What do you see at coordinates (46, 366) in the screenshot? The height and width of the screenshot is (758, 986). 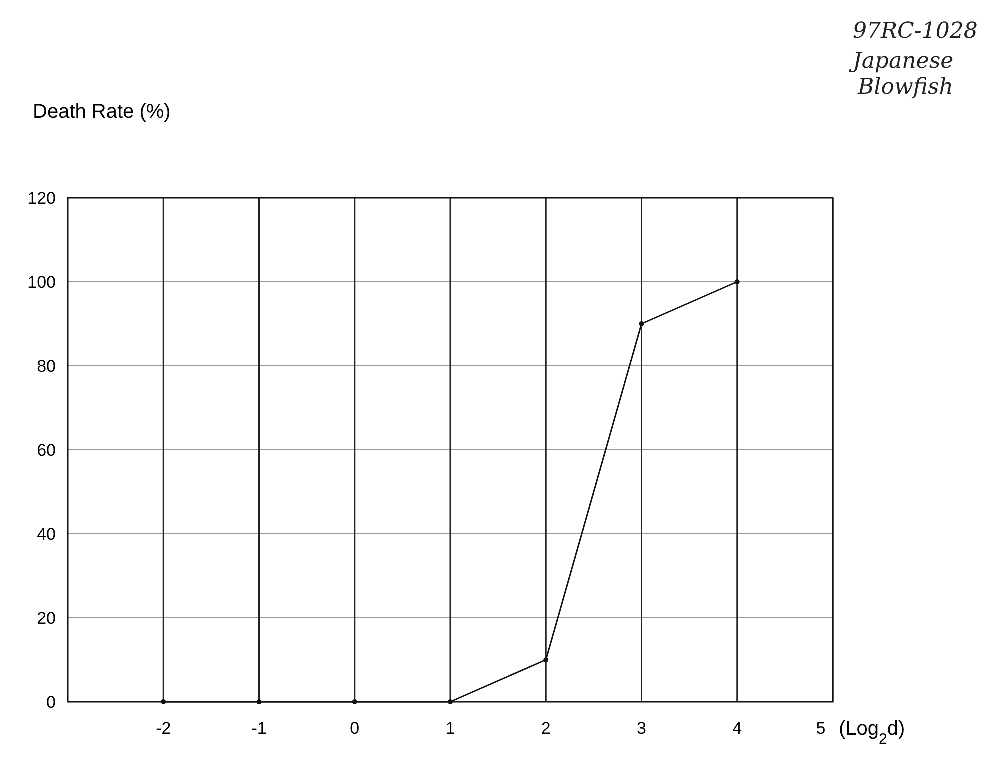 I see `y-tick-label: 80` at bounding box center [46, 366].